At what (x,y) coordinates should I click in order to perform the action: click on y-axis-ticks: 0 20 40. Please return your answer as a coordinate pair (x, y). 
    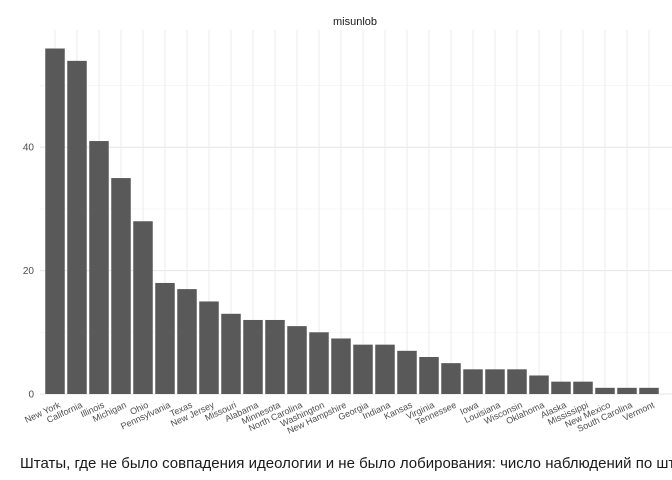
    Looking at the image, I should click on (29, 272).